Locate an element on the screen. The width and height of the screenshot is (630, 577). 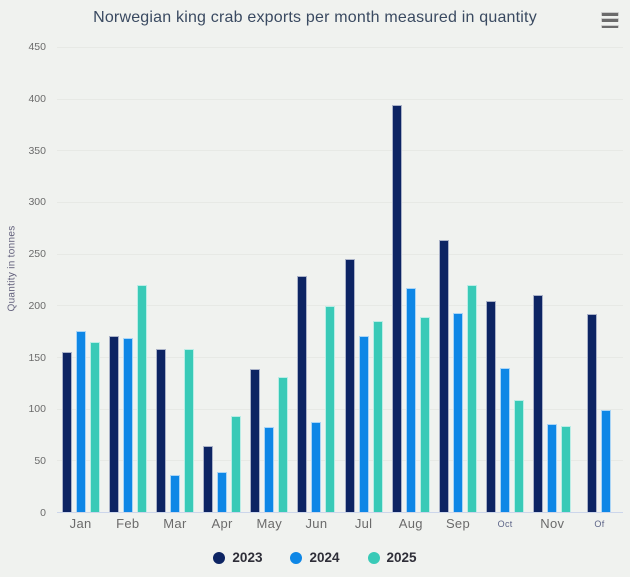
legend: 2023 2024 2025 is located at coordinates (315, 557).